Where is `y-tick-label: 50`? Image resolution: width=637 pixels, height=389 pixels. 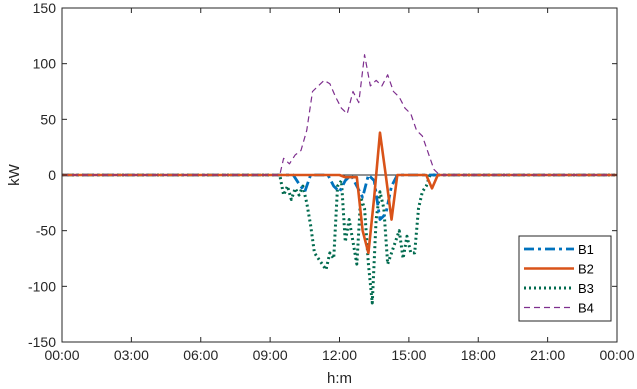
y-tick-label: 50 is located at coordinates (48, 119).